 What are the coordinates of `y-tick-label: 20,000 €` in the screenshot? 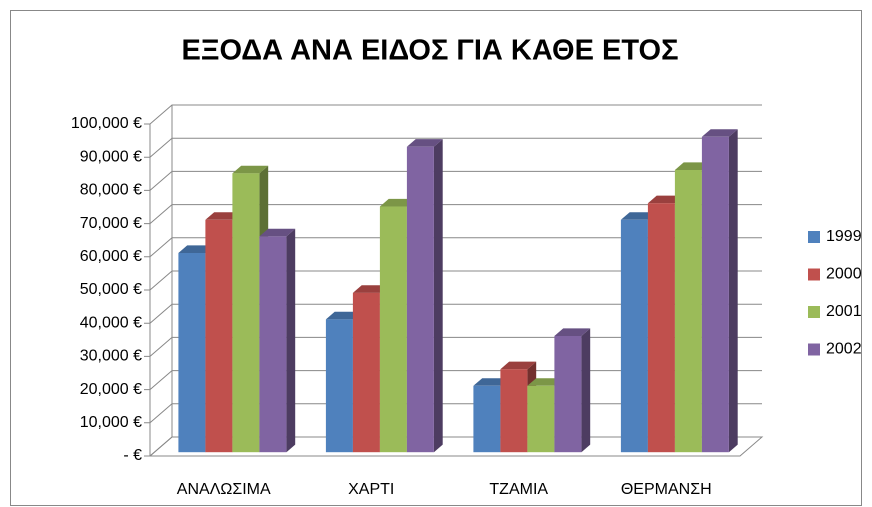 It's located at (111, 389).